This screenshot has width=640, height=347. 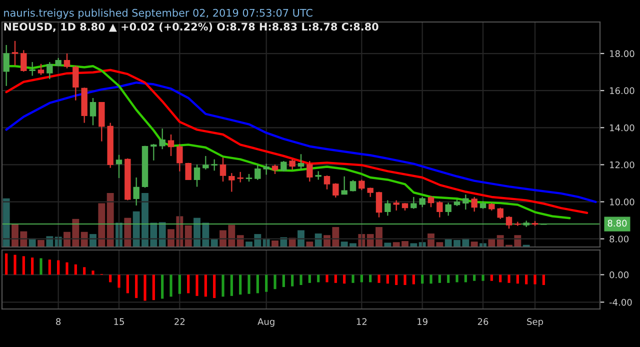 I want to click on chart-subtitle: NEOUSD, 1D 8.80 ▲ +0.02 (+0.22%) O:8.78 H:8.83 L:8.78 C:8.80, so click(x=191, y=27).